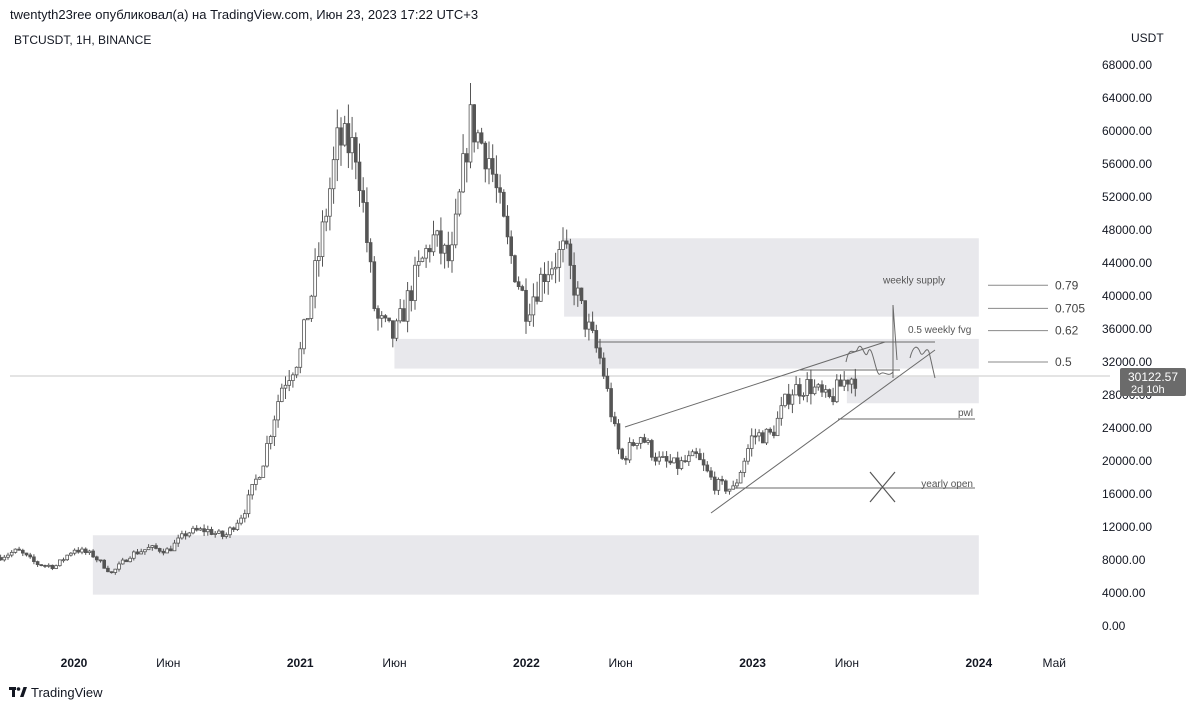  I want to click on annotation-1: 0.5 weekly fvg, so click(939, 330).